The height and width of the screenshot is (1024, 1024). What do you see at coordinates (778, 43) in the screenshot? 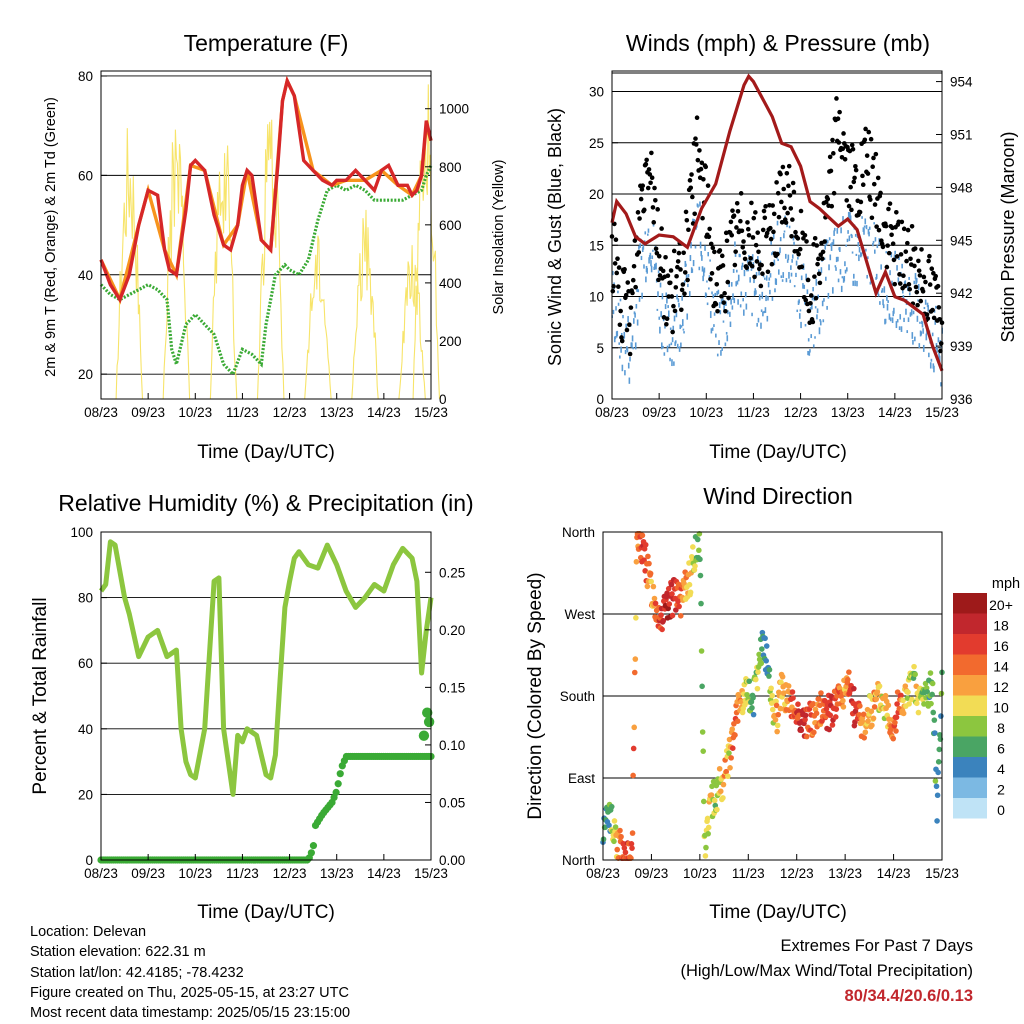
I see `winds-title: Winds (mph) & Pressure (mb)` at bounding box center [778, 43].